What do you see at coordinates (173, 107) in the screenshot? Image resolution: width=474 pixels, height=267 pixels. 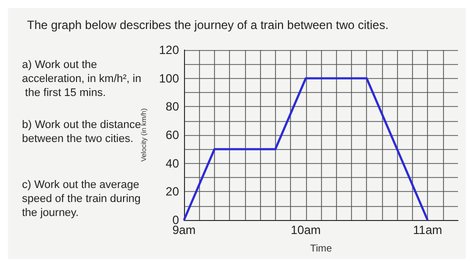 I see `y-tick-label: 80` at bounding box center [173, 107].